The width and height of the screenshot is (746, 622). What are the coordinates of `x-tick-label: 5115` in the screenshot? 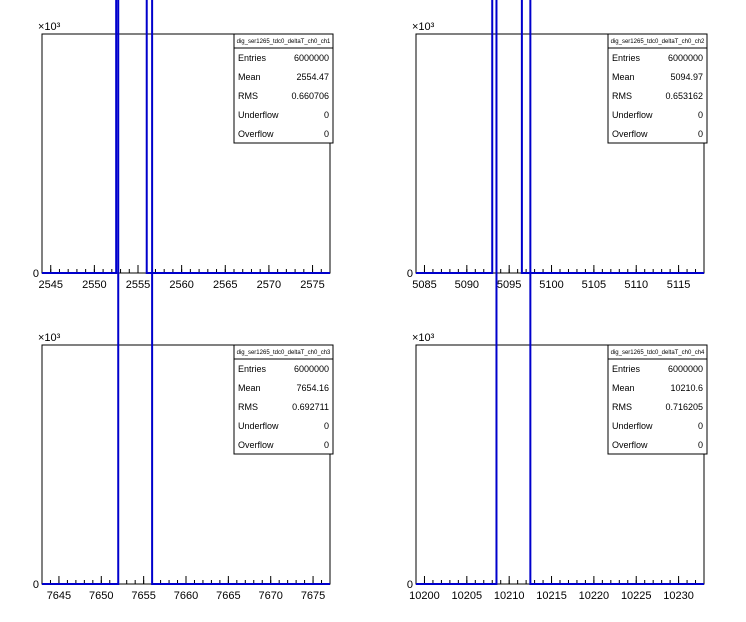 It's located at (679, 285).